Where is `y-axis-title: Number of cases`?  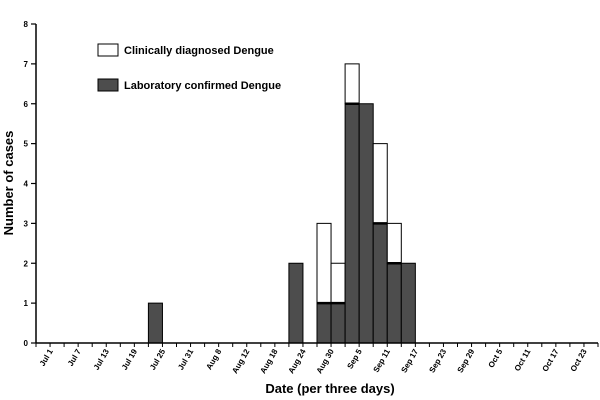 y-axis-title: Number of cases is located at coordinates (8, 183).